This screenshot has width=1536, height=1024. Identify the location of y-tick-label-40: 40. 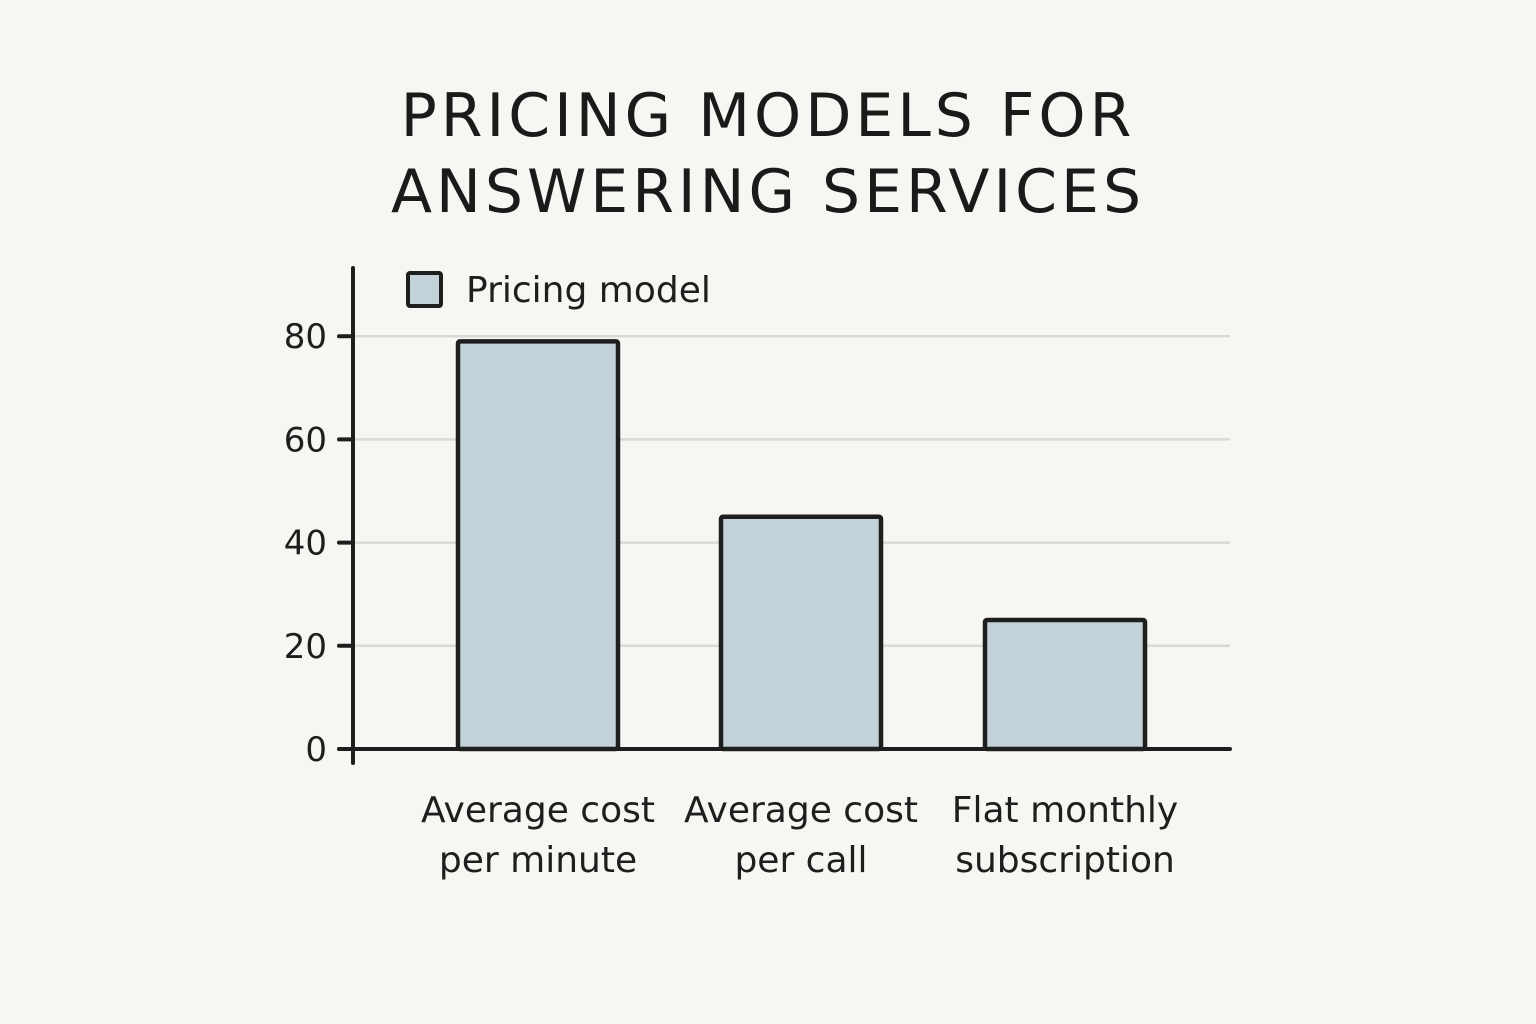
(305, 544).